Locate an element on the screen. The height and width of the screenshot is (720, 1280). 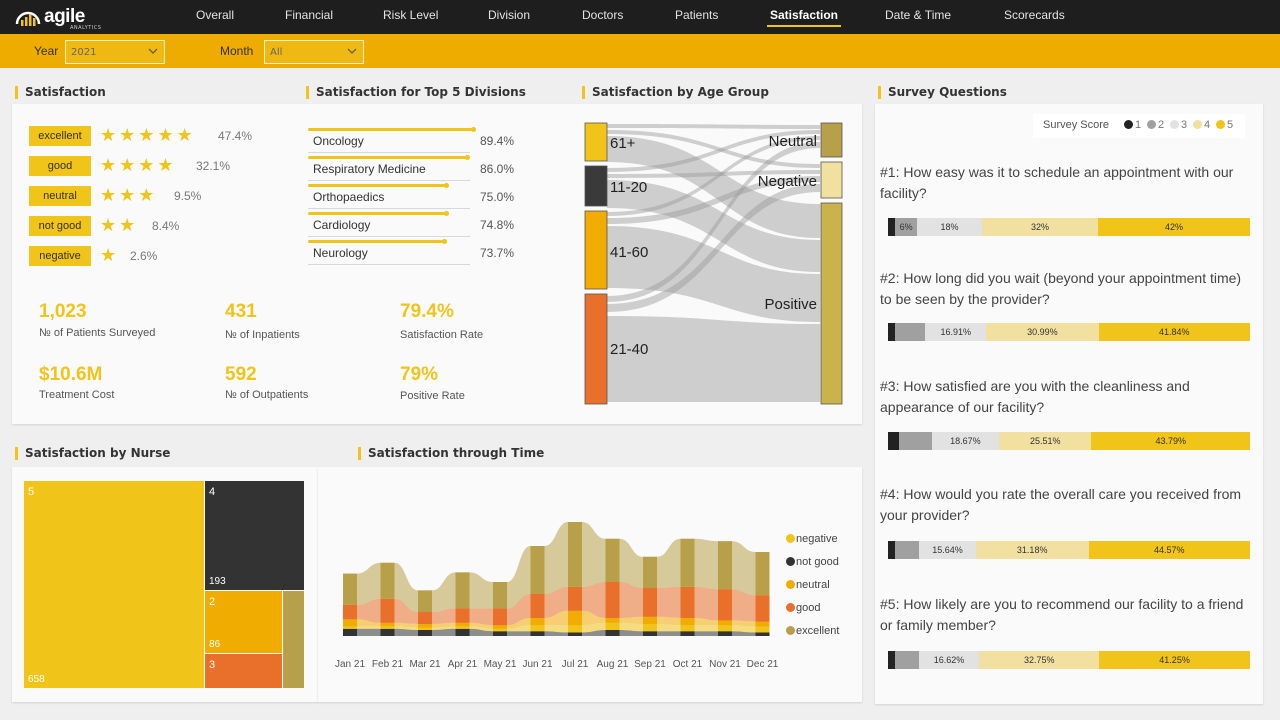
rating-label-neutral: neutral is located at coordinates (60, 196).